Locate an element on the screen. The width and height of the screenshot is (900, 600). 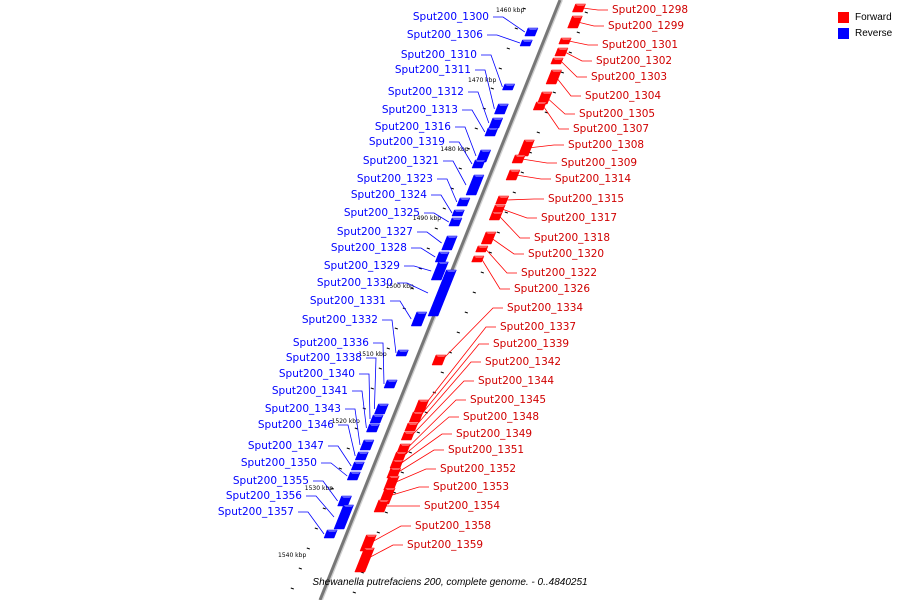
forward-gene-label: Sput200_1302 is located at coordinates (634, 61).